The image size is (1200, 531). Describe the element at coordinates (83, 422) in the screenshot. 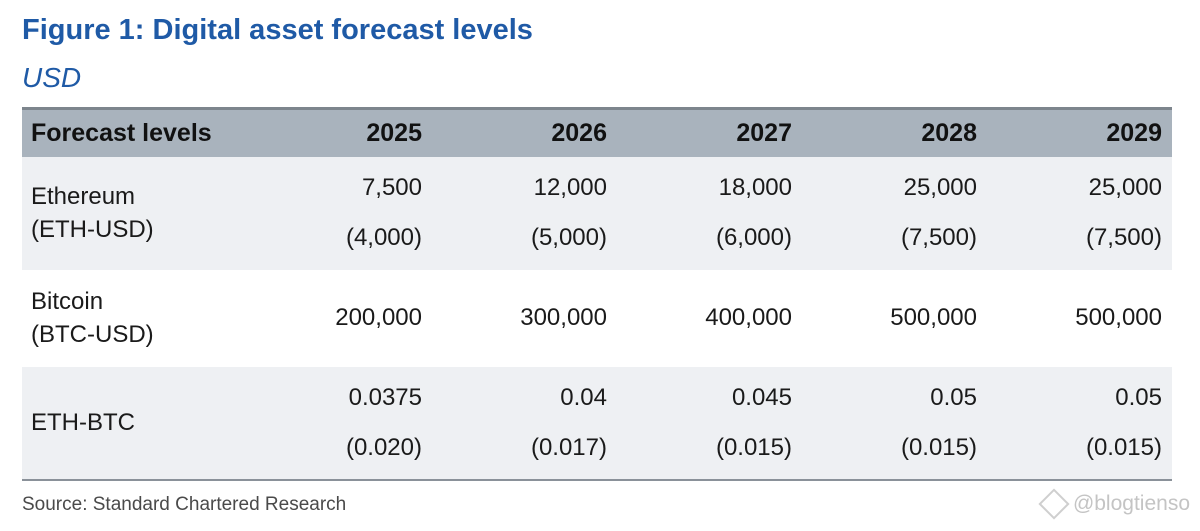

I see `row-label-eth-btc: ETH-BTC` at that location.